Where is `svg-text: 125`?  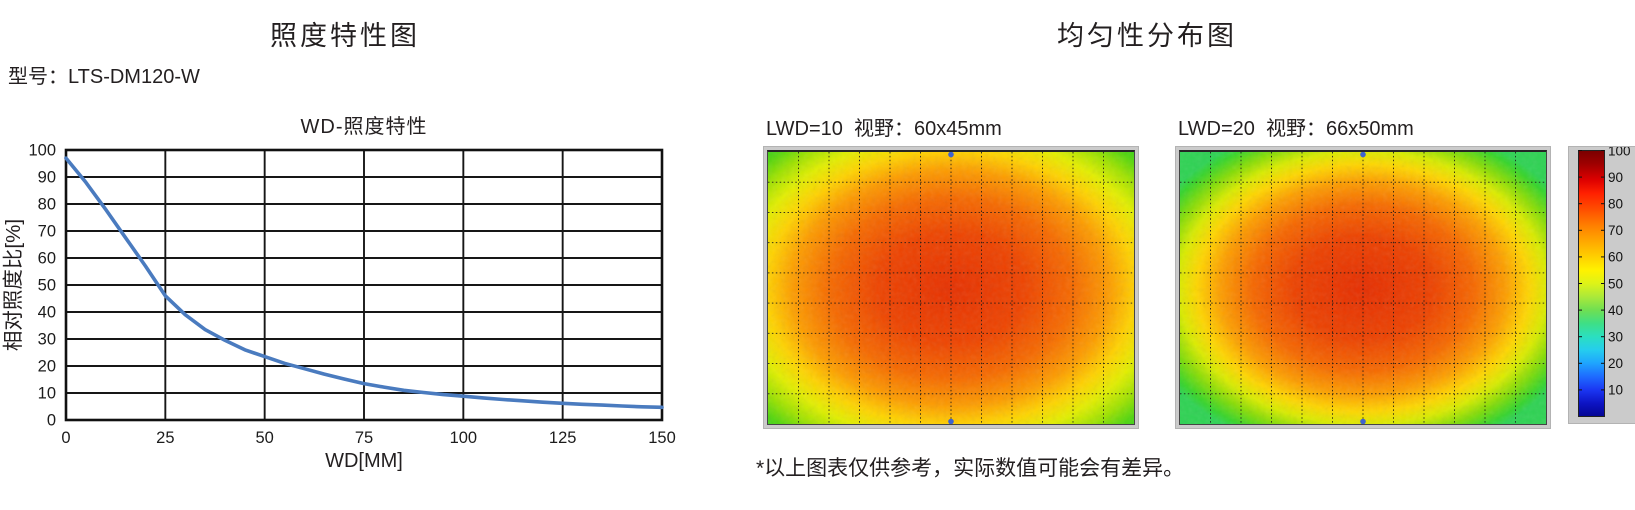
svg-text: 125 is located at coordinates (563, 438).